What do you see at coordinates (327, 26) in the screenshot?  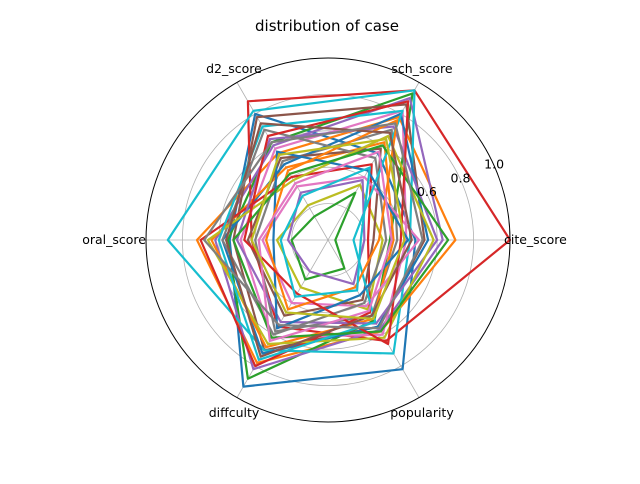 I see `chart-title: distribution of case` at bounding box center [327, 26].